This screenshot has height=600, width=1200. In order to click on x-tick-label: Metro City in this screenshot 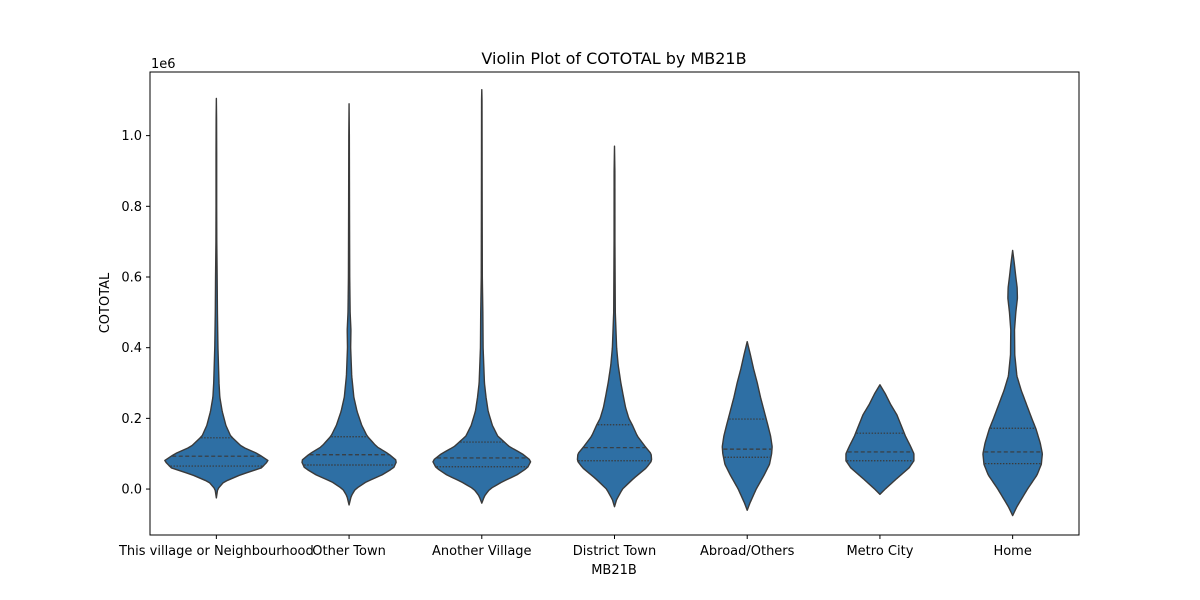, I will do `click(879, 551)`.